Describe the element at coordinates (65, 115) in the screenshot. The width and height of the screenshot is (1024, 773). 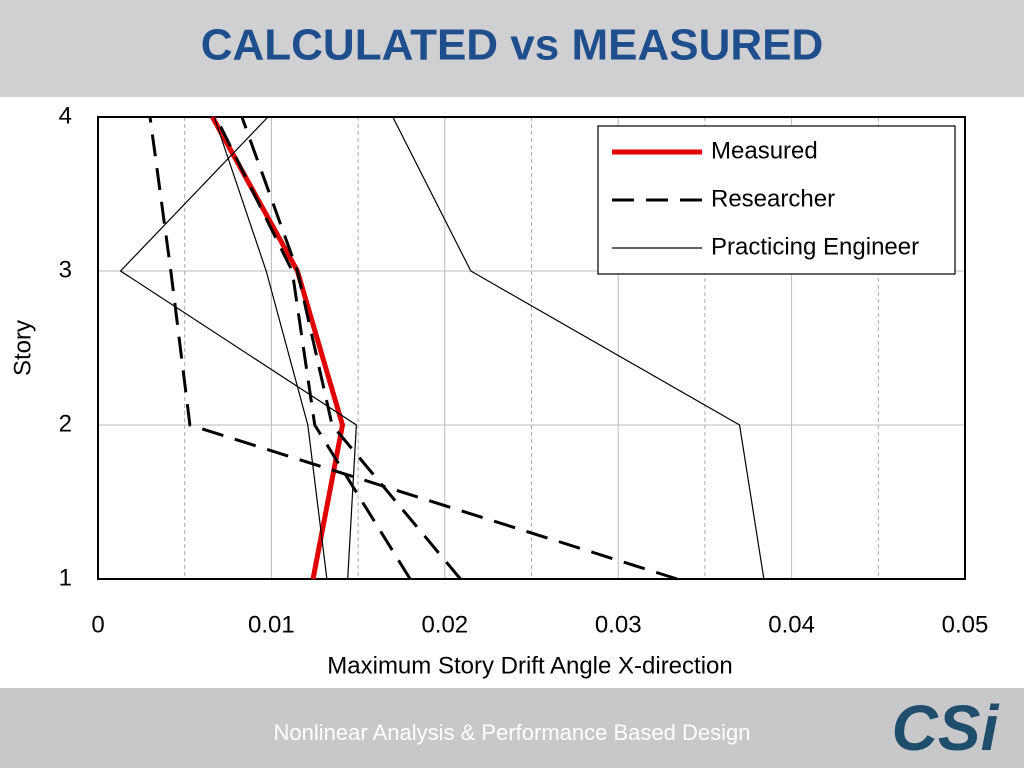
I see `y-tick-label: 4` at that location.